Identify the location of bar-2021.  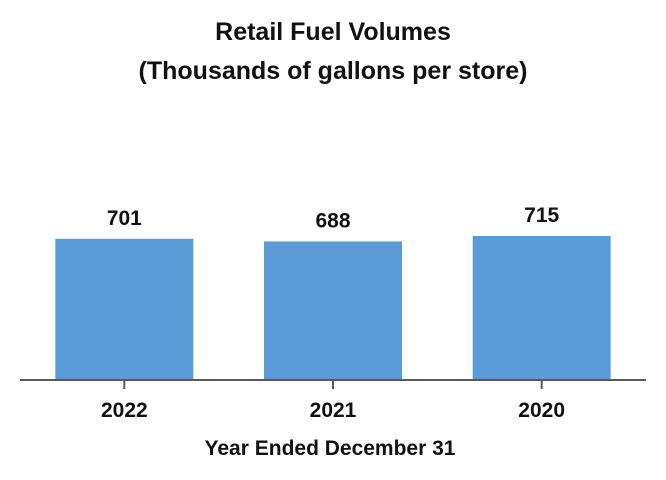
(333, 310).